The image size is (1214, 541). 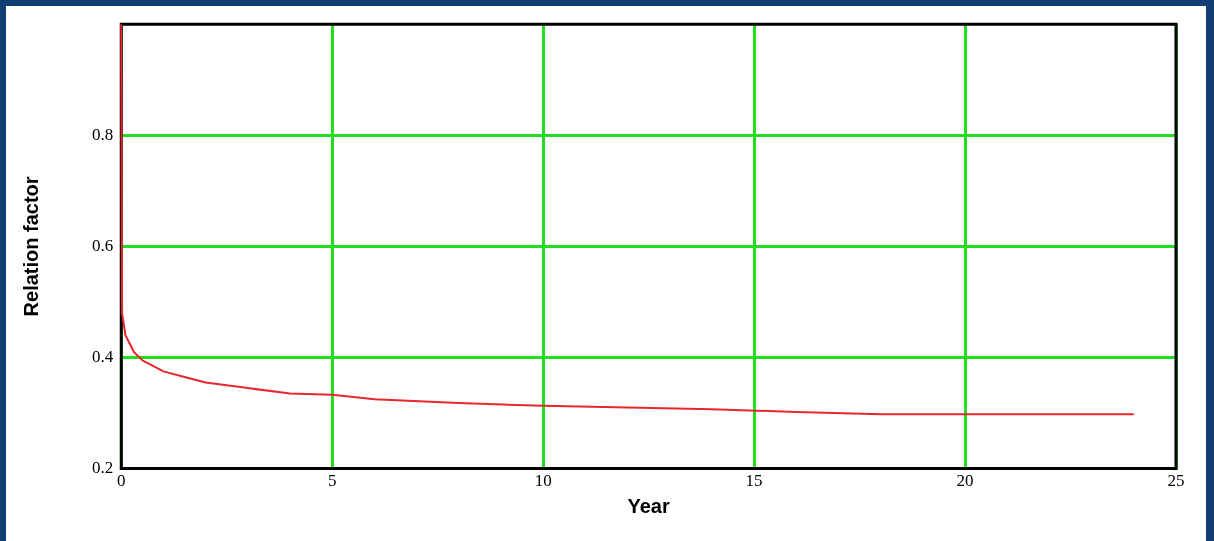 What do you see at coordinates (121, 481) in the screenshot?
I see `x-tick-label: 0` at bounding box center [121, 481].